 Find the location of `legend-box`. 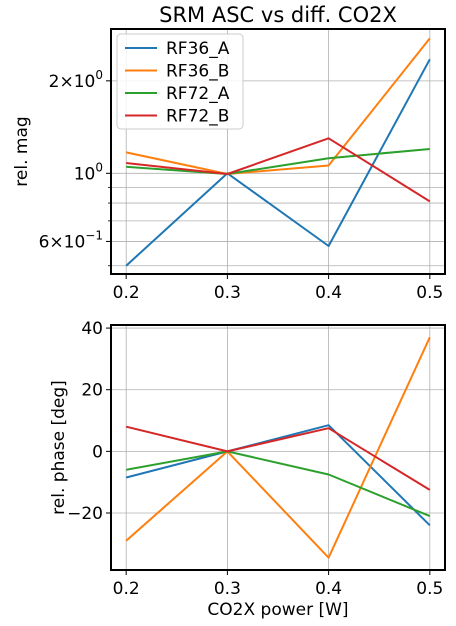

legend-box is located at coordinates (180, 81).